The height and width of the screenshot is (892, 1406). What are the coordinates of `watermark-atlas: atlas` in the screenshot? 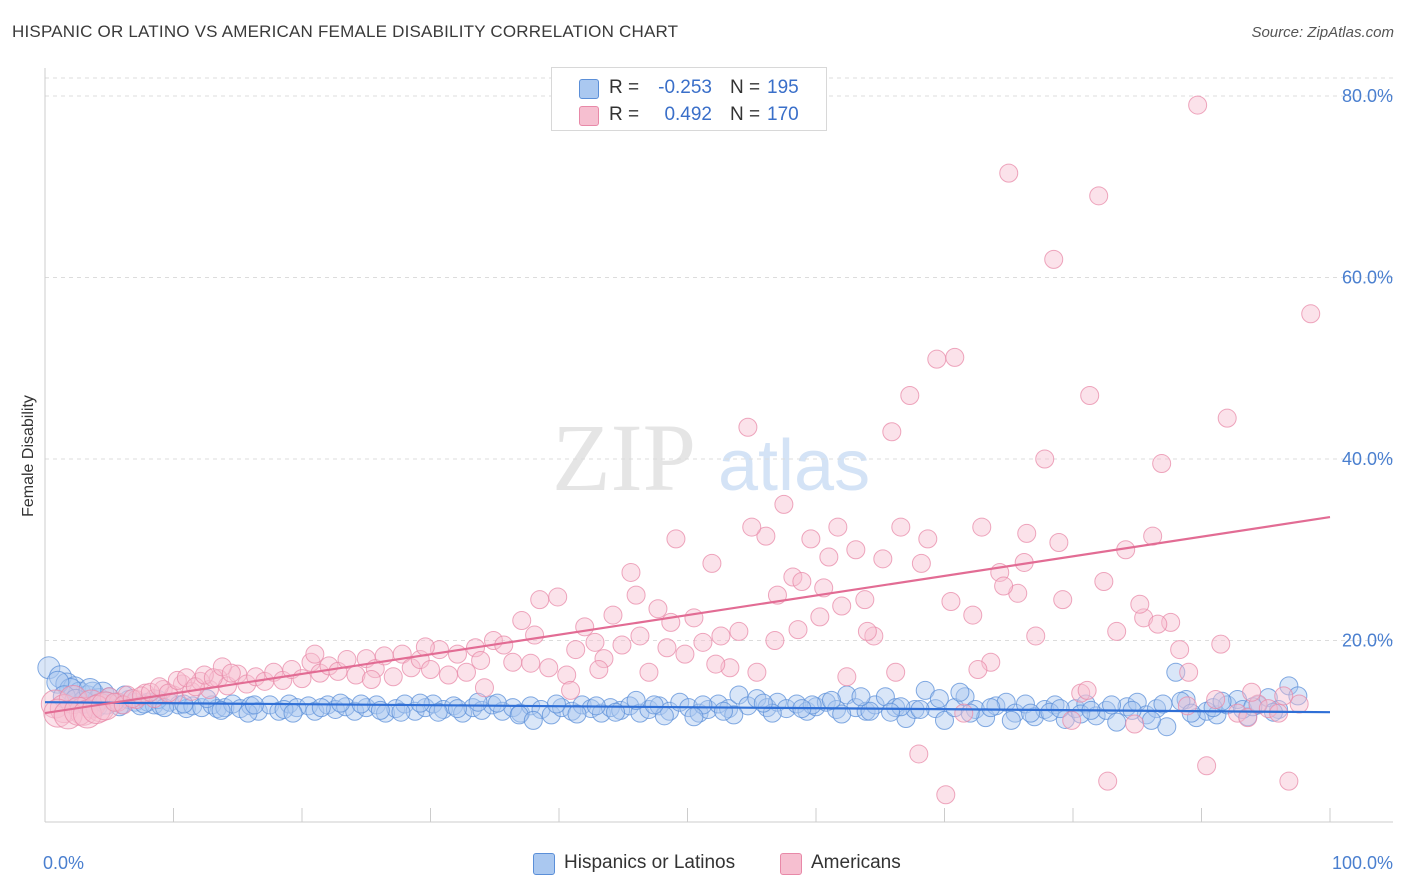 It's located at (794, 466).